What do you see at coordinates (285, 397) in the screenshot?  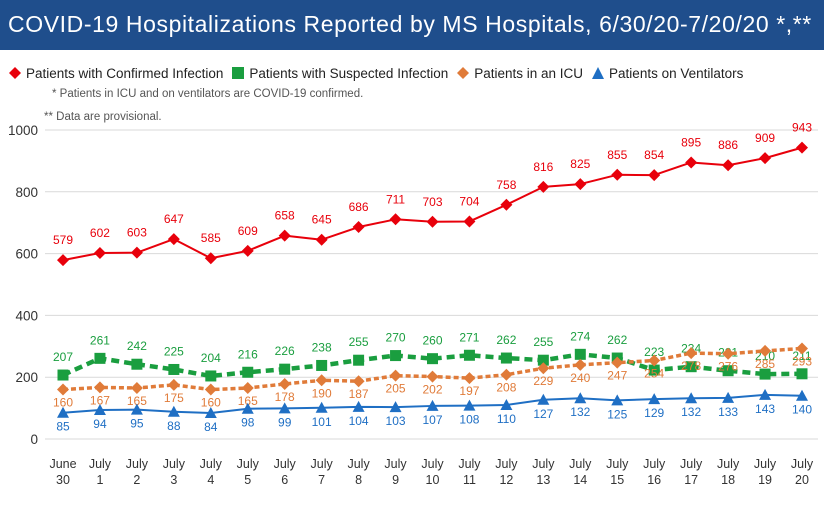 I see `data-label-icu: 178` at bounding box center [285, 397].